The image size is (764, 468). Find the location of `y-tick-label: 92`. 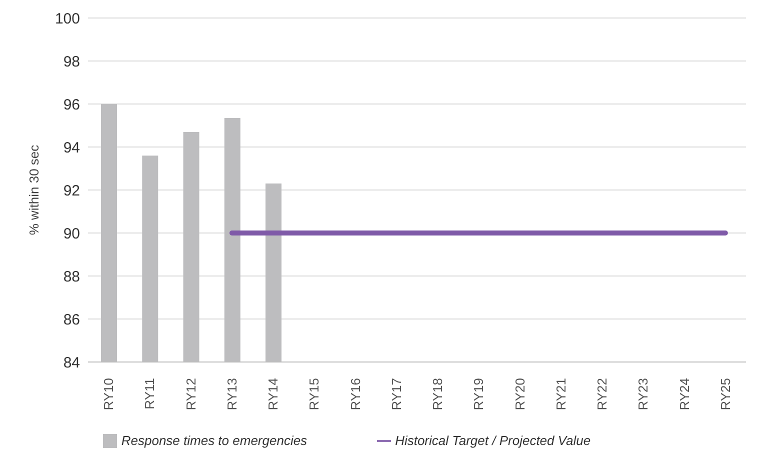

y-tick-label: 92 is located at coordinates (71, 191).